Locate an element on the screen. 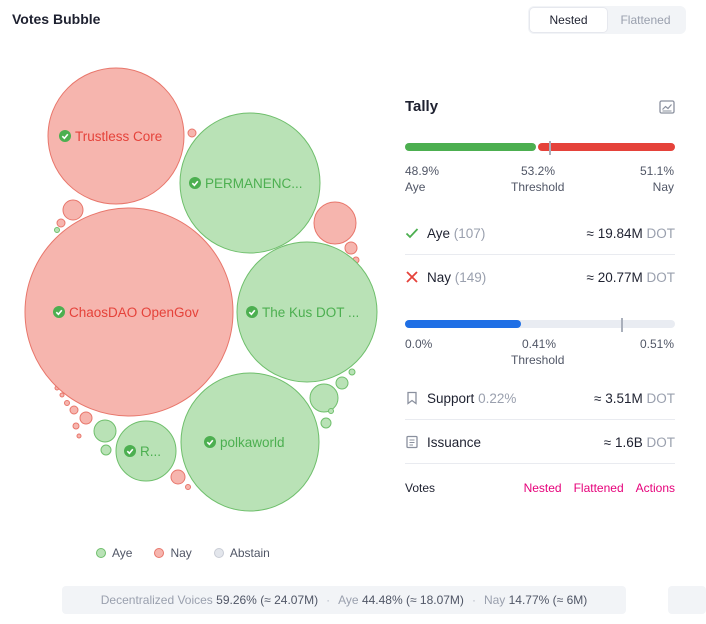 This screenshot has height=624, width=706. tally-aye-row: Aye (107) ≈ 19.84M DOT is located at coordinates (540, 233).